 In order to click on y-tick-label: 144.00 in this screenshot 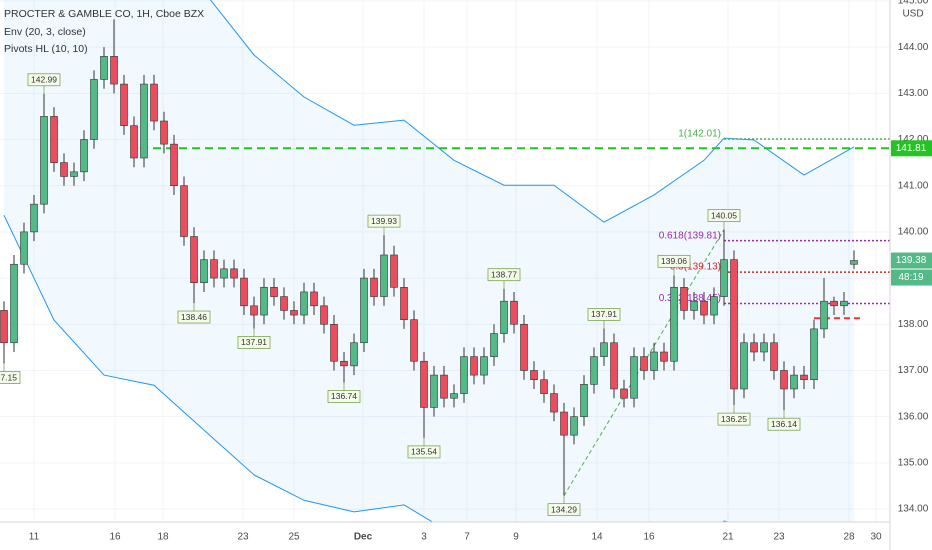, I will do `click(913, 47)`.